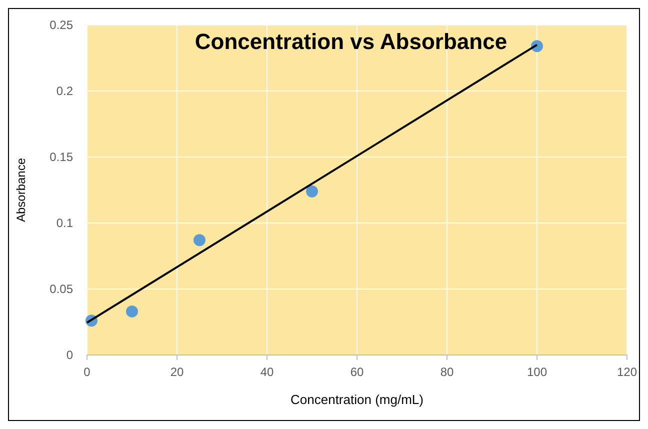  Describe the element at coordinates (65, 91) in the screenshot. I see `y-tick-label: 0.2` at that location.